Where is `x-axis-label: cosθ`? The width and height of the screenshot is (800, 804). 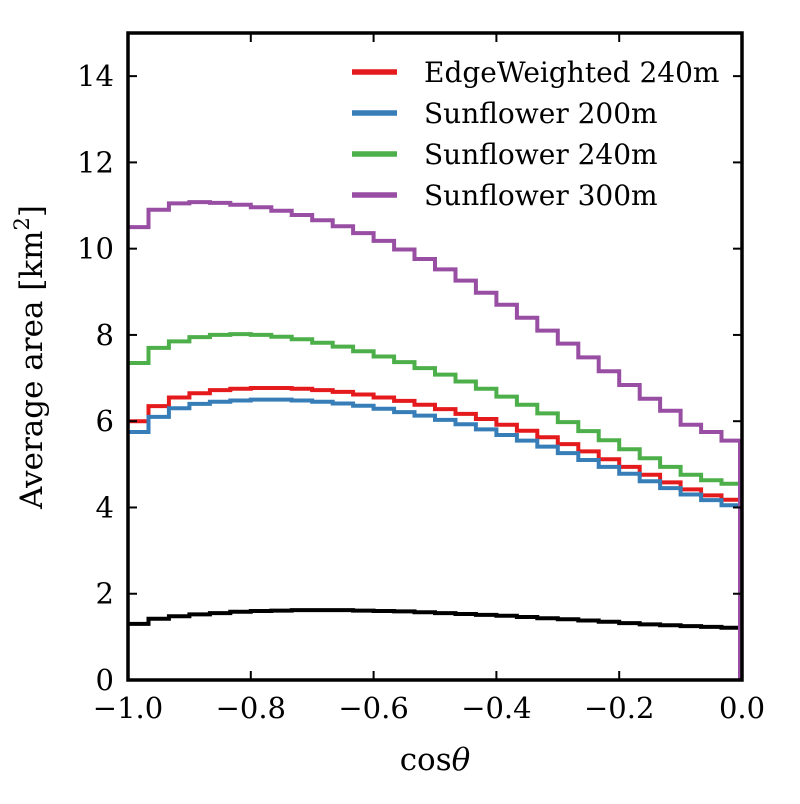 x-axis-label: cosθ is located at coordinates (435, 760).